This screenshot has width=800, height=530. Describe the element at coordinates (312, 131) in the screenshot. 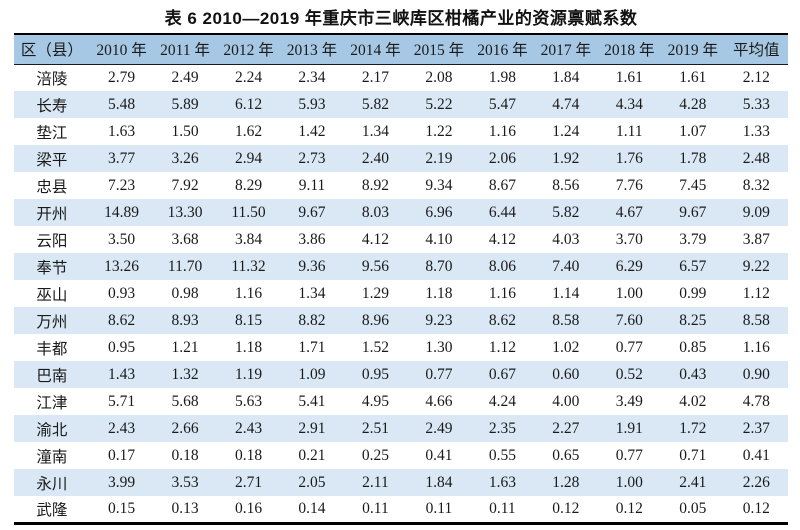

I see `year-value: 1.42` at that location.